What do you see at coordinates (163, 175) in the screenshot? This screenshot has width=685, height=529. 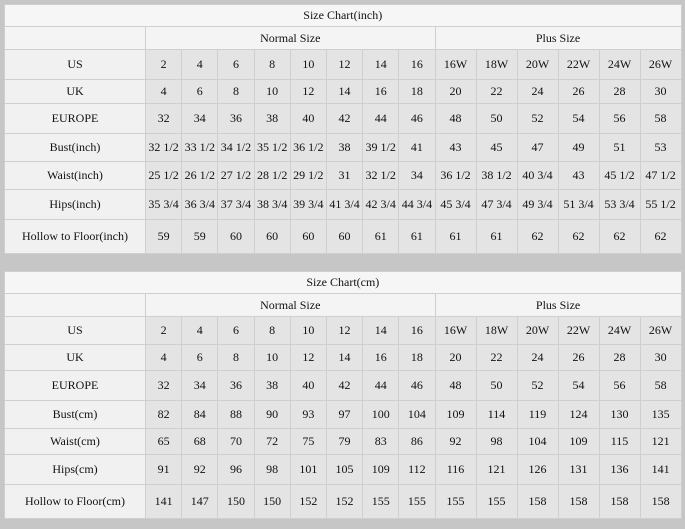 I see `size-cell: 25 1/2` at bounding box center [163, 175].